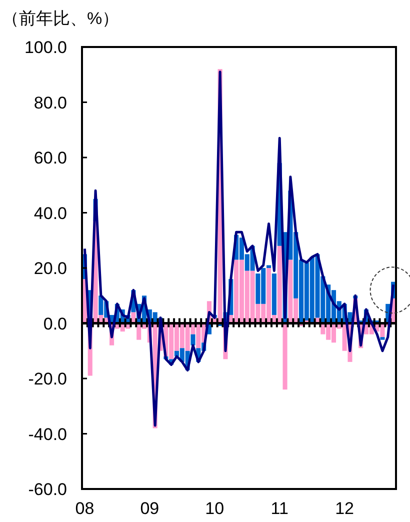 The width and height of the screenshot is (410, 522). Describe the element at coordinates (150, 508) in the screenshot. I see `x-tick-label: 09` at that location.